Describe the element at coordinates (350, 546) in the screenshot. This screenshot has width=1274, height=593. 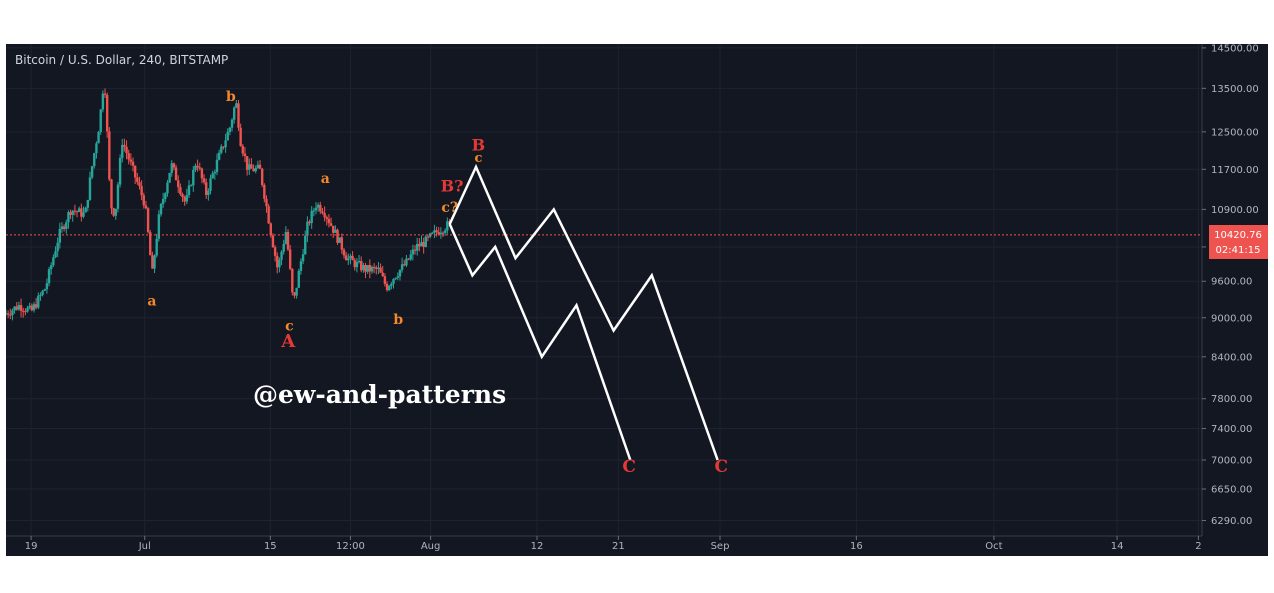
I see `time-tick-label: 12:00` at that location.